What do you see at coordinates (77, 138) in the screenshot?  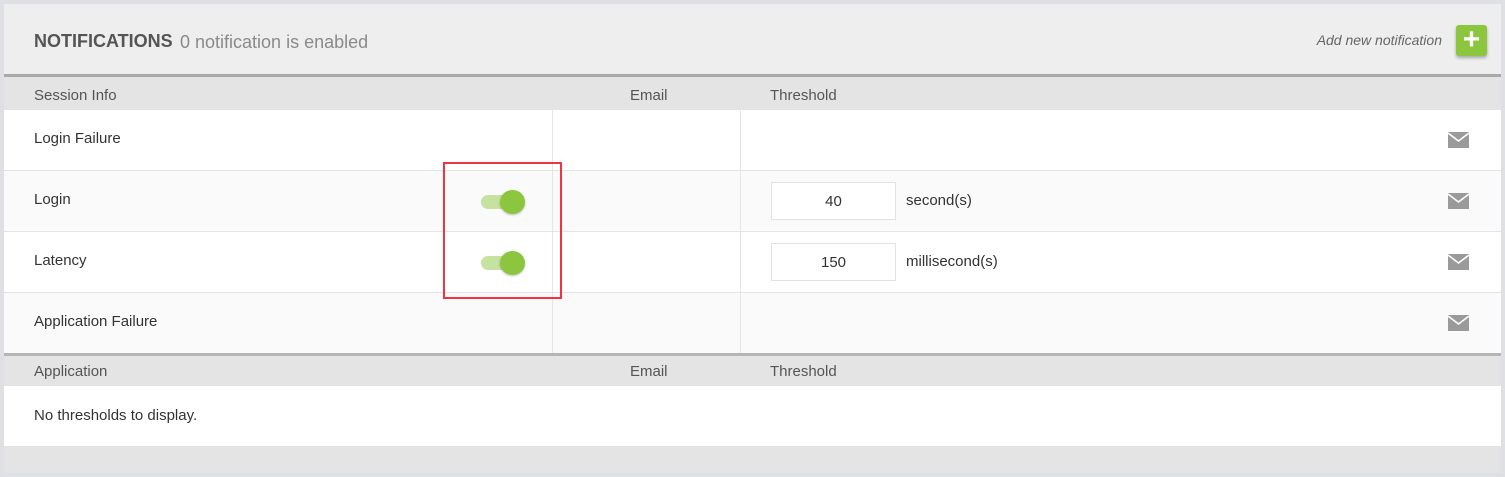 I see `row-name: Login Failure` at bounding box center [77, 138].